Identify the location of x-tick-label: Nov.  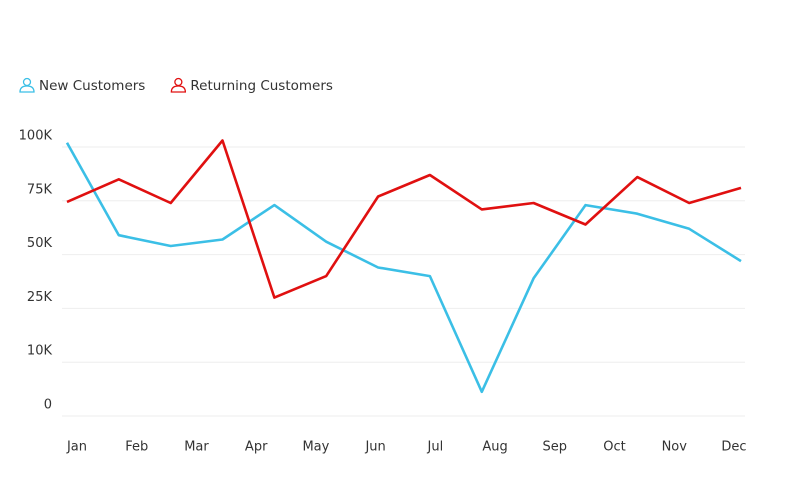
(675, 447).